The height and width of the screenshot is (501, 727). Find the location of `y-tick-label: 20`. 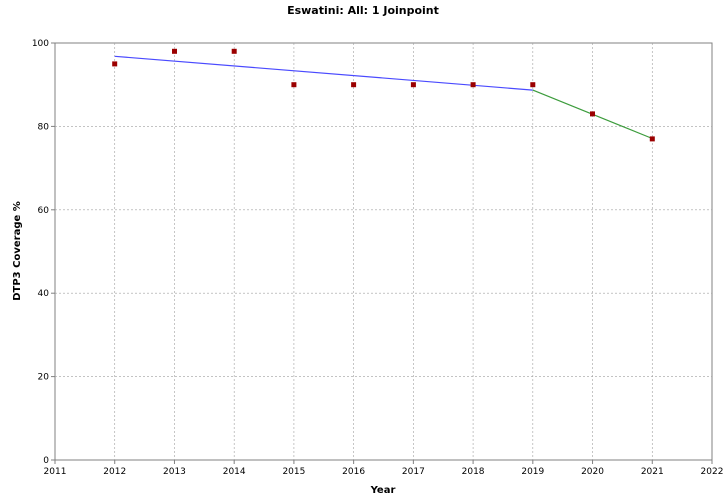

y-tick-label: 20 is located at coordinates (44, 378).